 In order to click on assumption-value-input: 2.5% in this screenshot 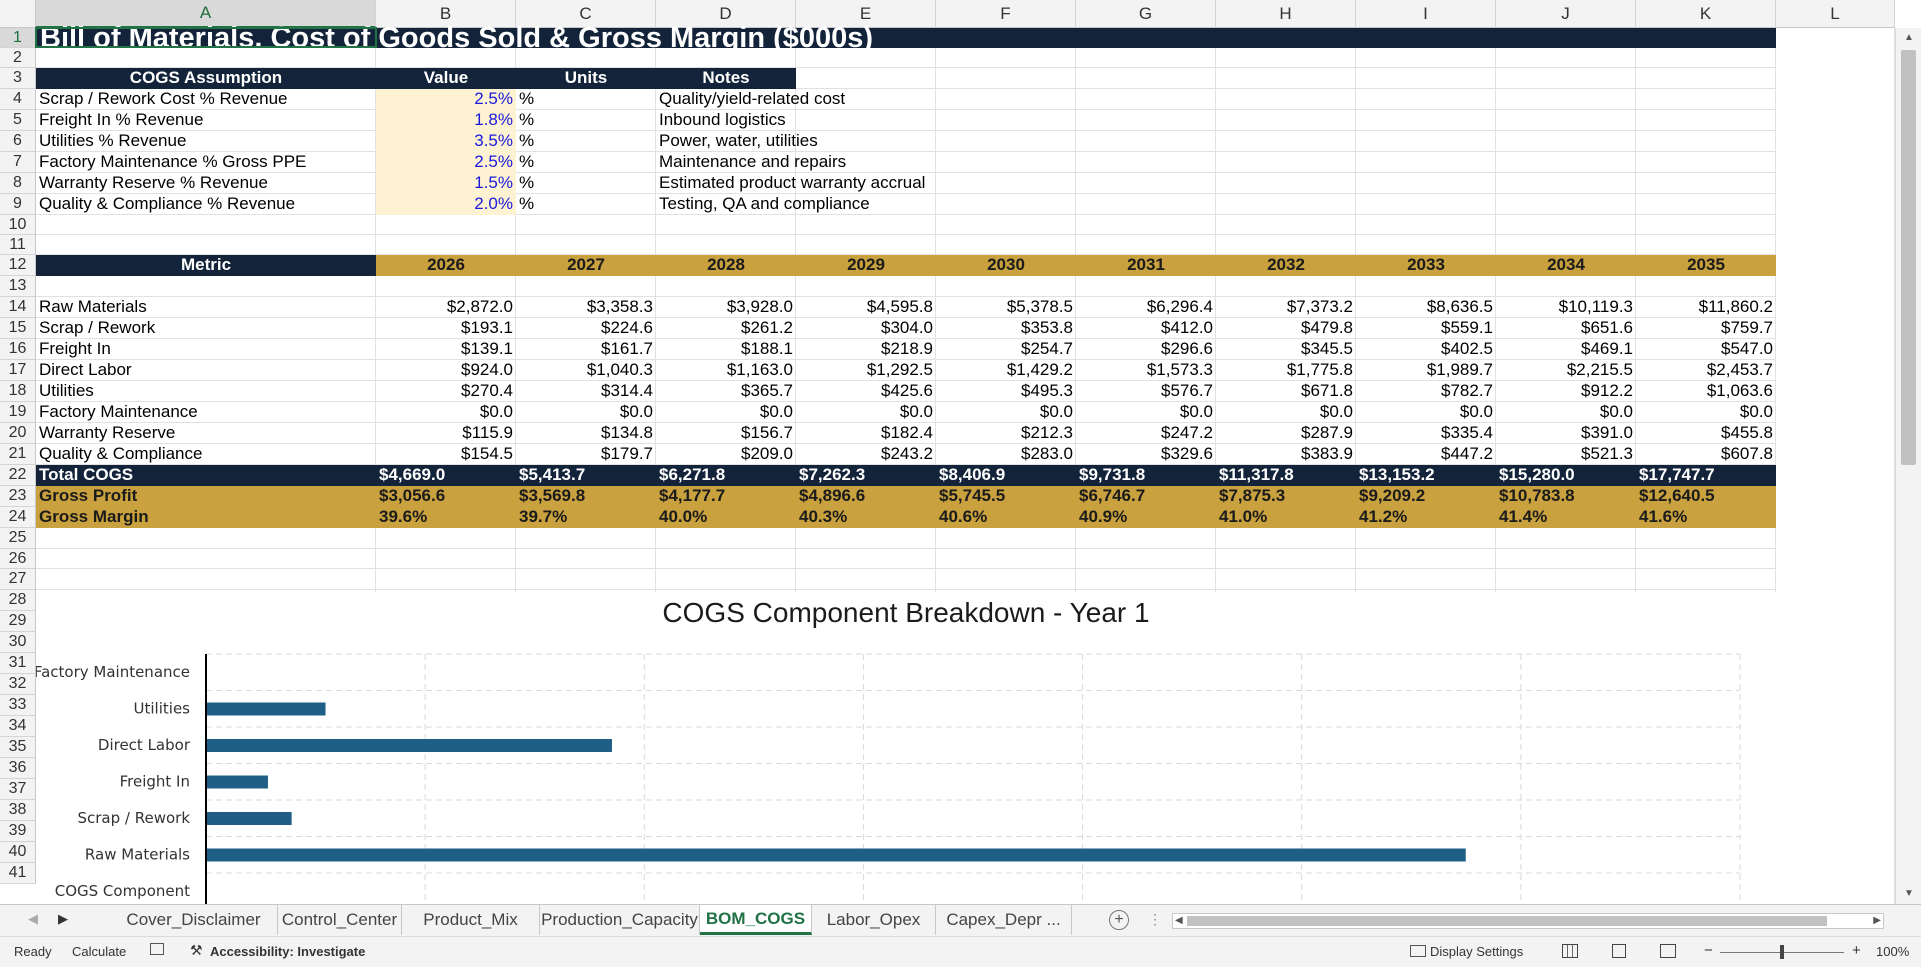, I will do `click(493, 98)`.